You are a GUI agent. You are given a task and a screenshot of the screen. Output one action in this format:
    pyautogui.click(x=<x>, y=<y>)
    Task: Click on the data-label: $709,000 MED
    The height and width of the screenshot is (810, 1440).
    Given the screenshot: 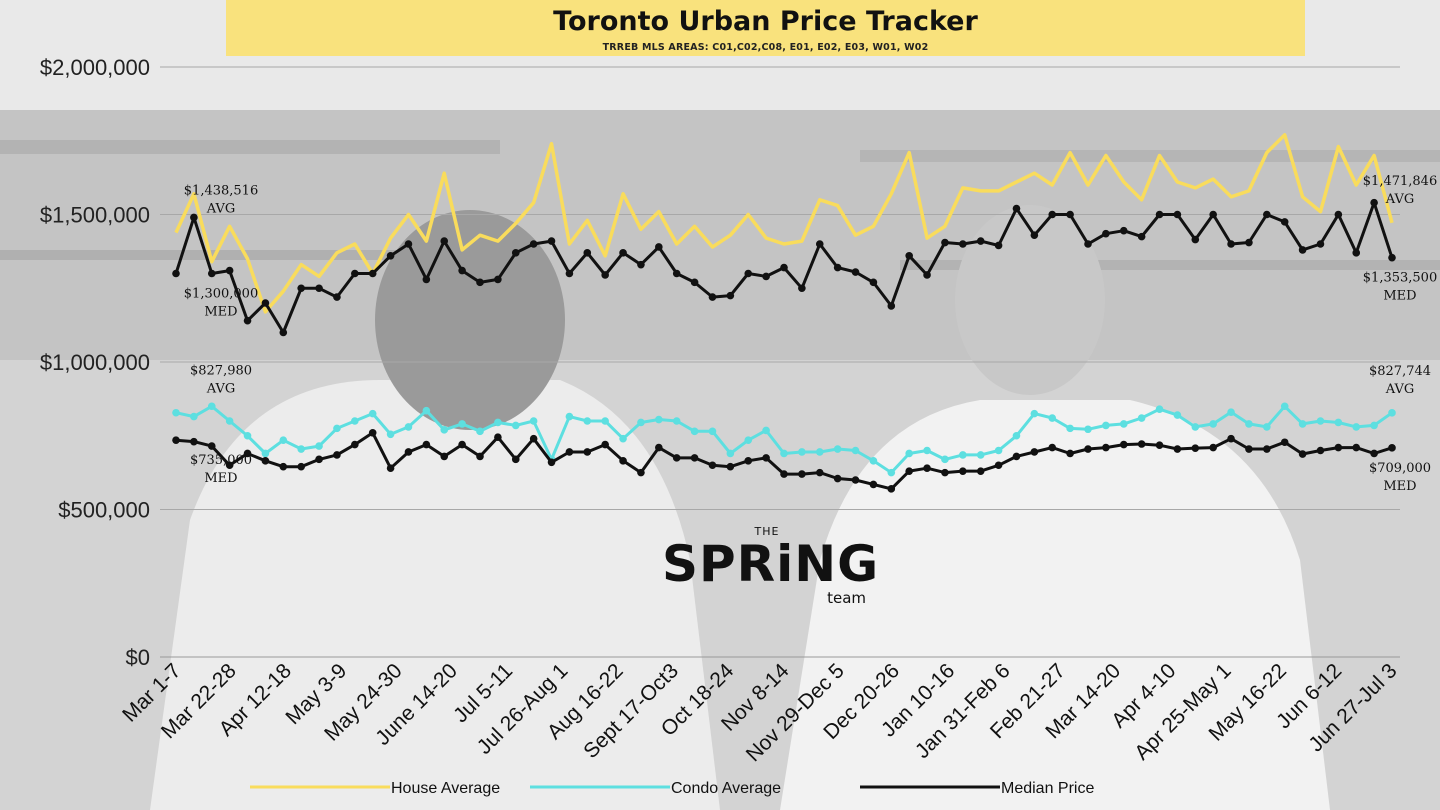 What is the action you would take?
    pyautogui.click(x=1400, y=477)
    